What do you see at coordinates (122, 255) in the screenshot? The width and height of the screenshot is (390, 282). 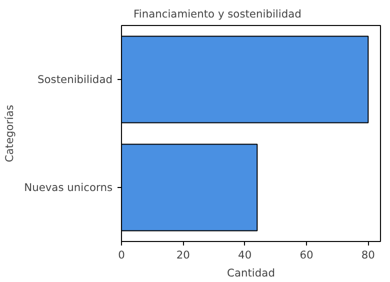 I see `x-tick-label: 0` at bounding box center [122, 255].